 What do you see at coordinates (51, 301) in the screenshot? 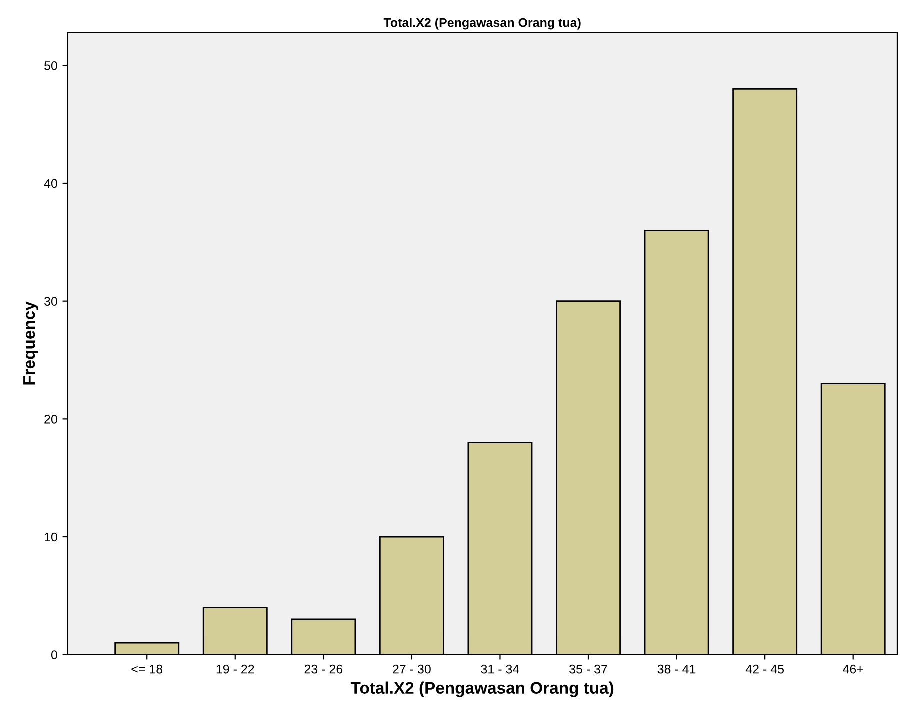
I see `y-tick-label: 30` at bounding box center [51, 301].